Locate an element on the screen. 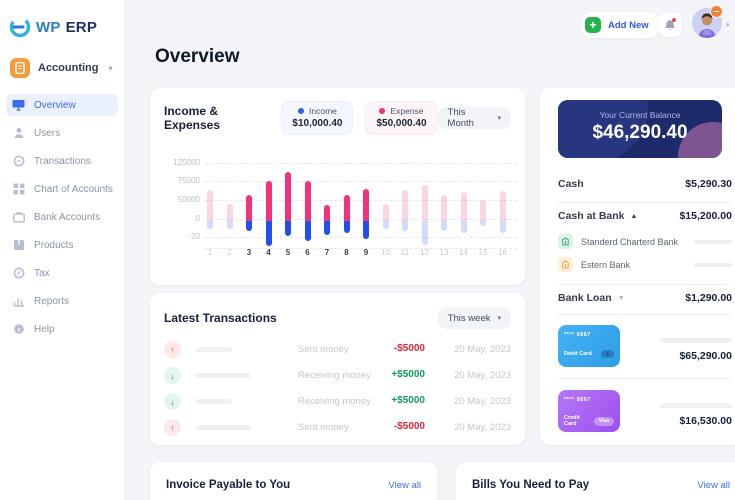  arrow-up-icon: ↑ is located at coordinates (172, 349).